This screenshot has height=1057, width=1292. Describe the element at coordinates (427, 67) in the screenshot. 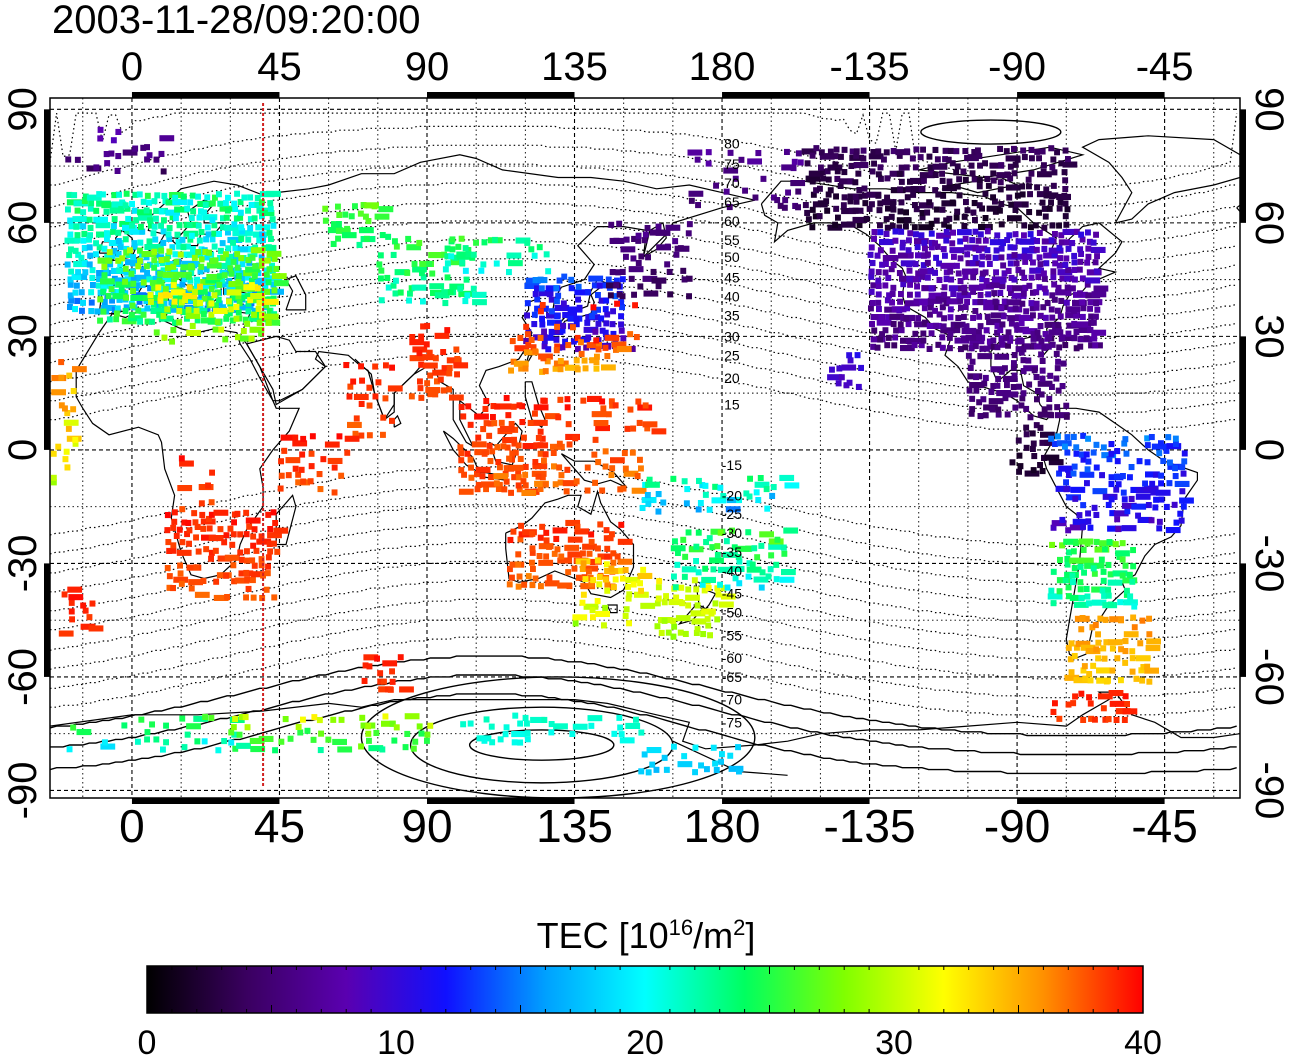

I see `lon-label-top: 90` at that location.